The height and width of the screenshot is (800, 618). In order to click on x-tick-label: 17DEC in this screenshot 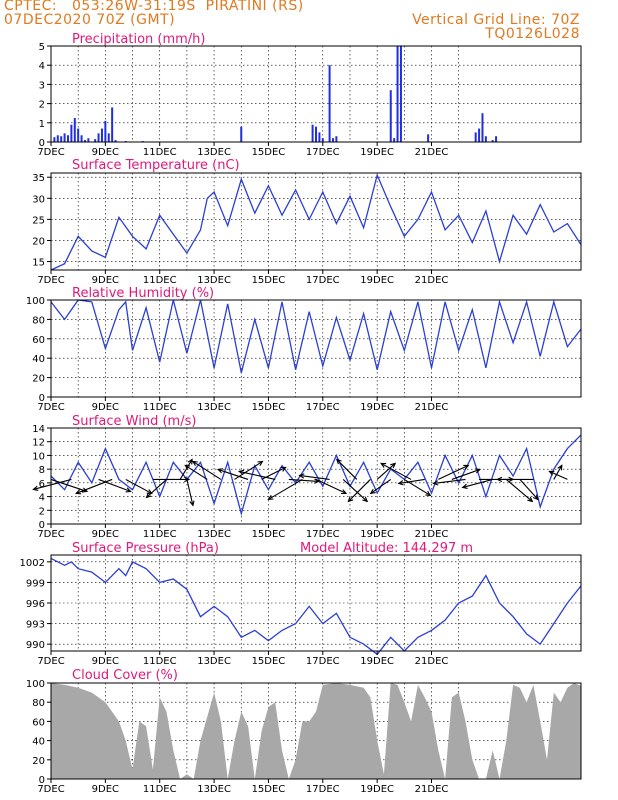, I will do `click(323, 280)`.